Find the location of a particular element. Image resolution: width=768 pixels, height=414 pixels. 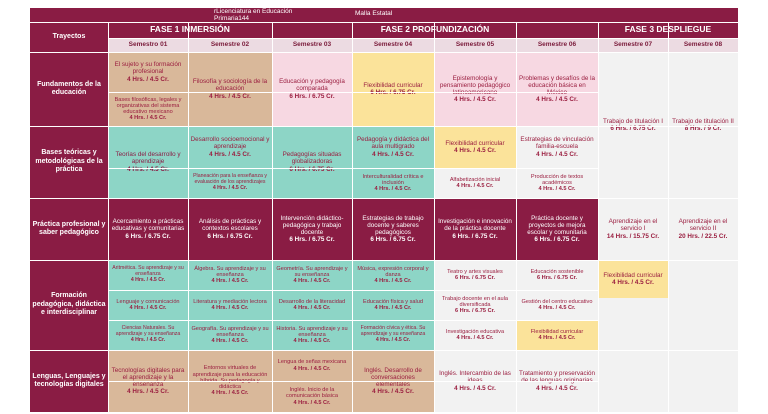

course-hours: 14 Hrs. / 15.75 Cr. is located at coordinates (633, 236).